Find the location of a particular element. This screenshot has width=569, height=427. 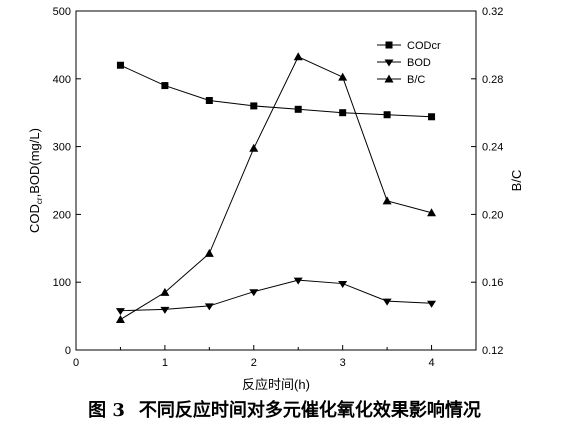

legend: CODcr BOD B/C is located at coordinates (409, 63).